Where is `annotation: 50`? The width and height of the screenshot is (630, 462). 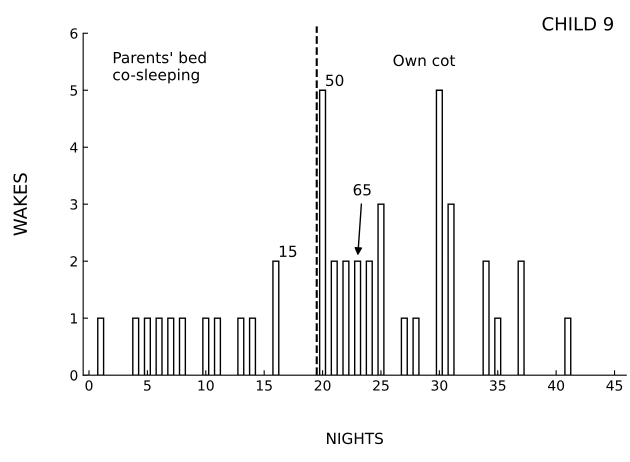 annotation: 50 is located at coordinates (335, 80).